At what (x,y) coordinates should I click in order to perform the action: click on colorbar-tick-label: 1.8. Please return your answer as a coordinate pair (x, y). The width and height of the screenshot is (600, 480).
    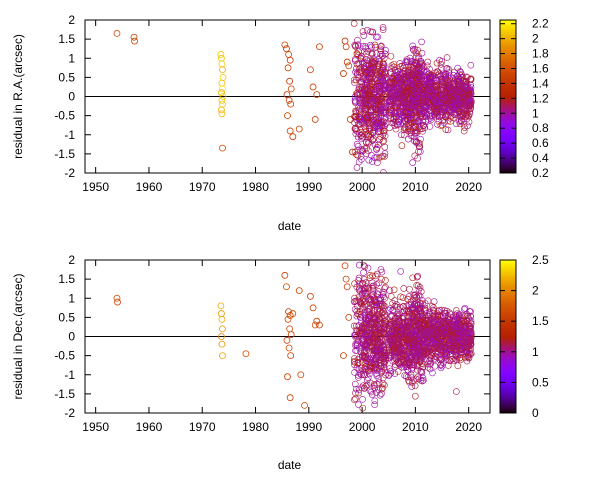
    Looking at the image, I should click on (540, 54).